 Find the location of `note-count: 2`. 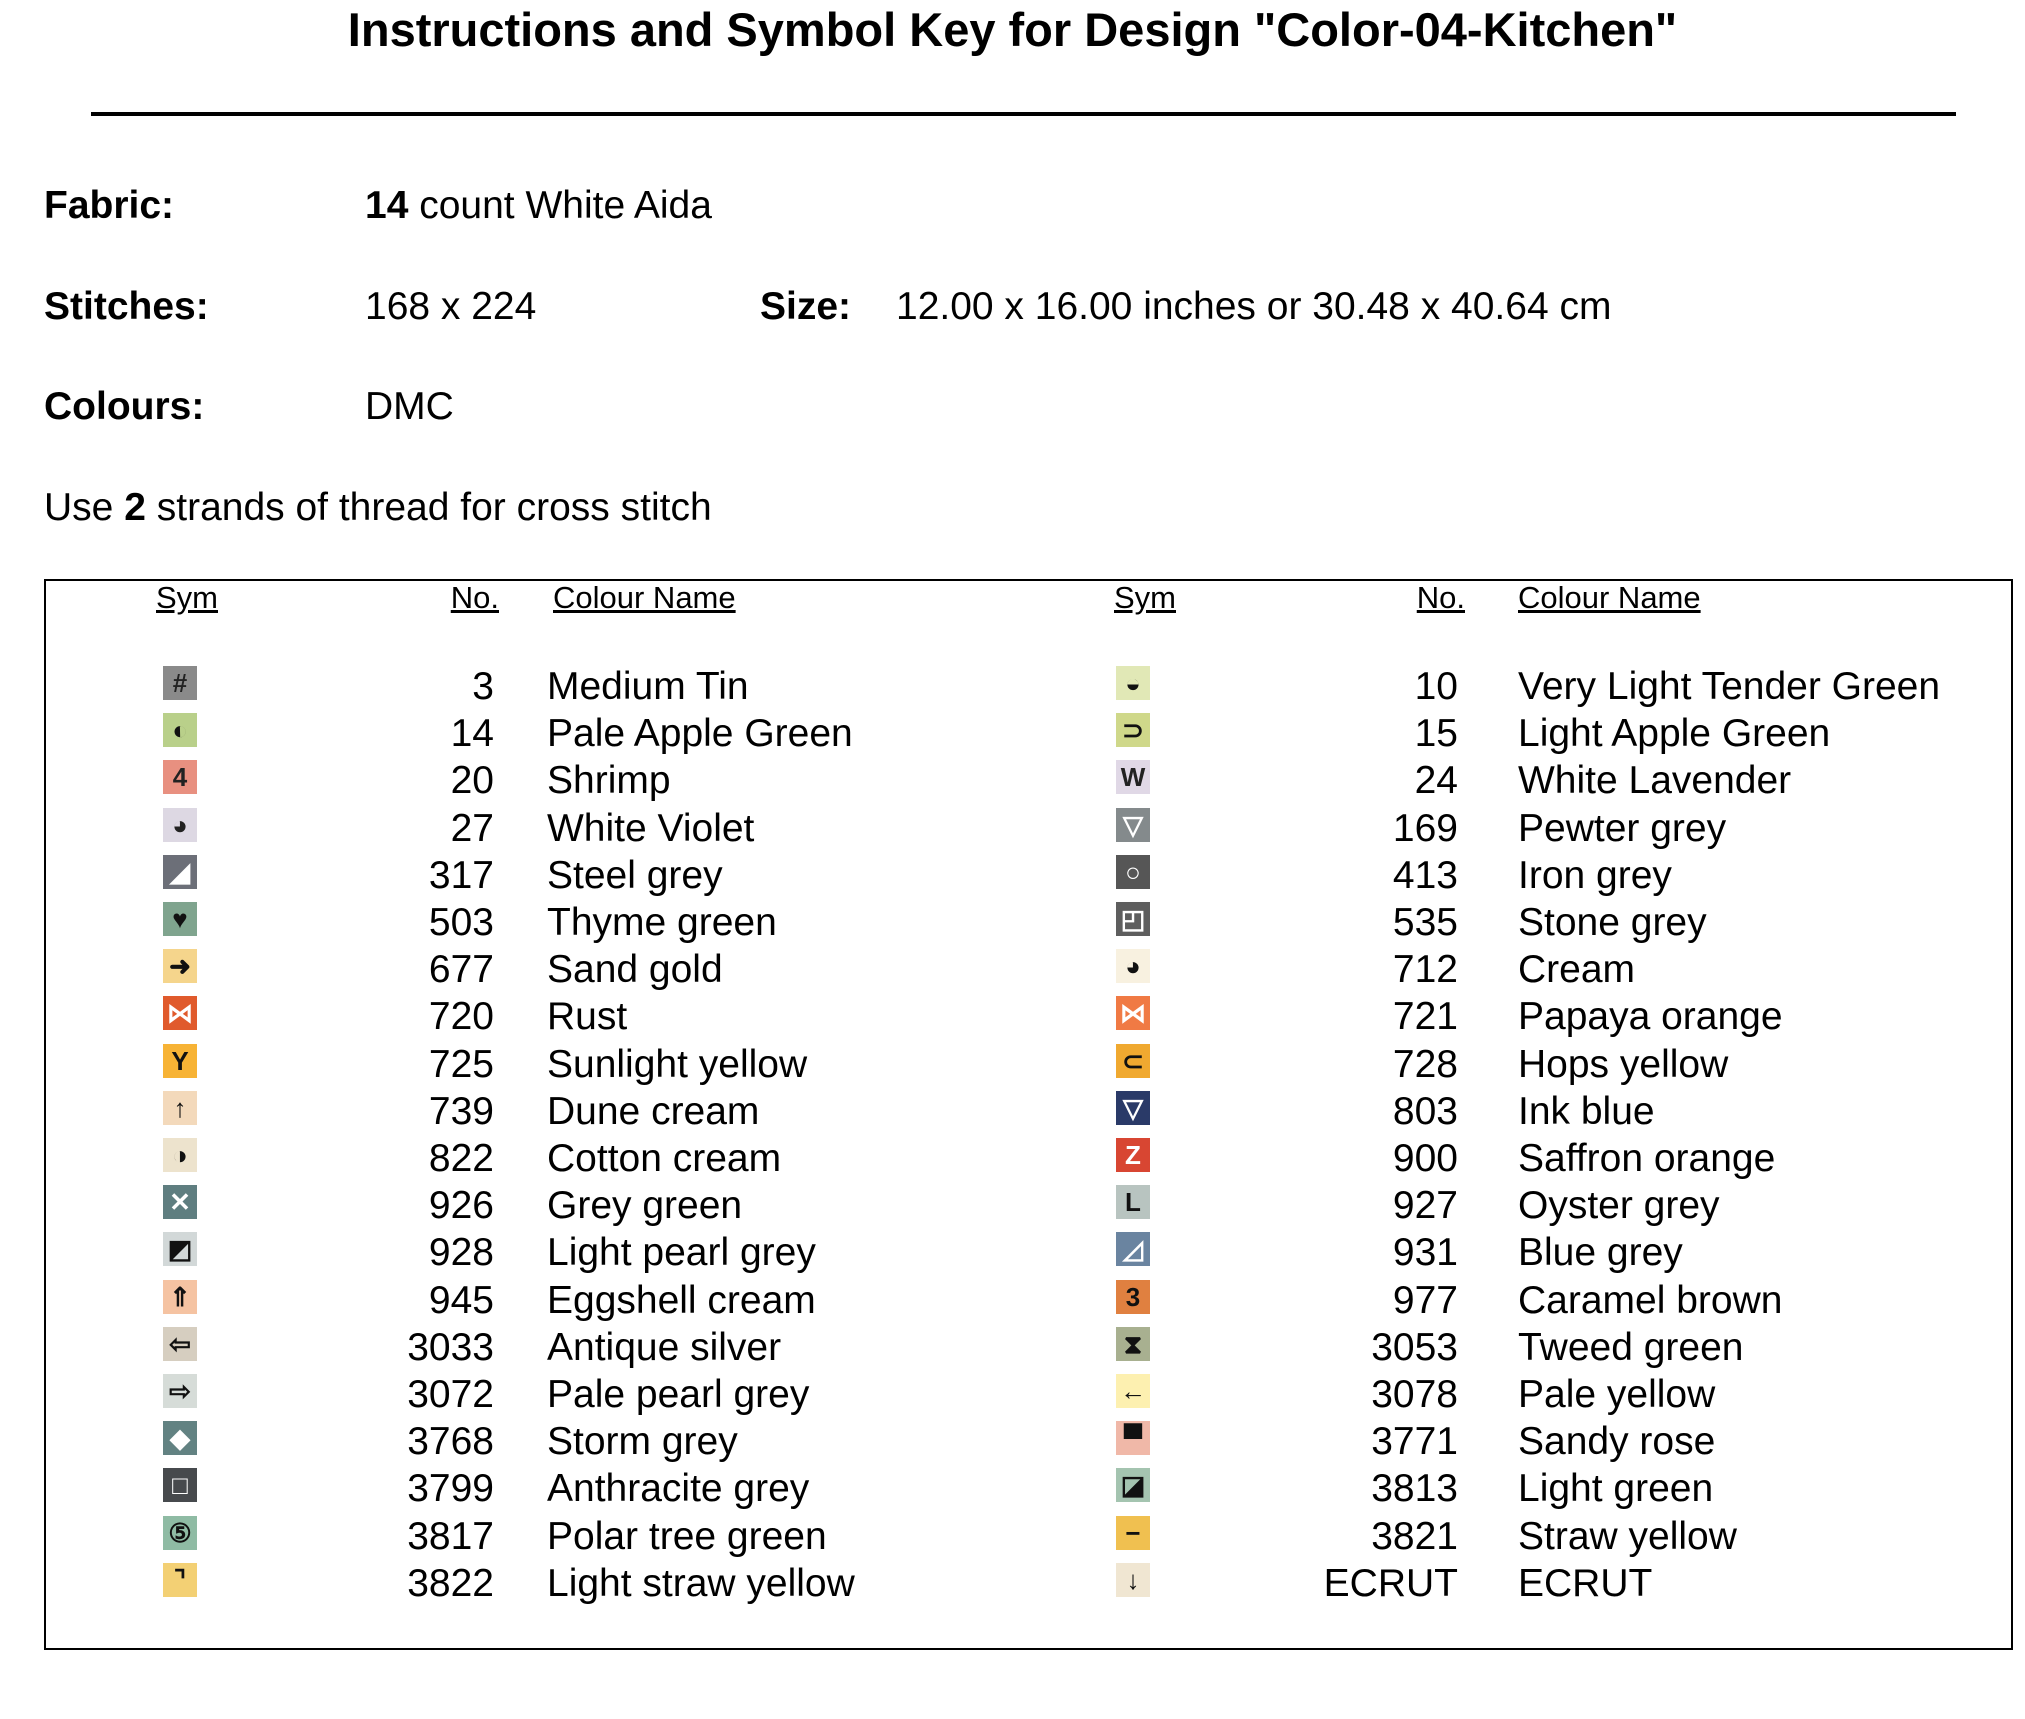

note-count: 2 is located at coordinates (135, 507).